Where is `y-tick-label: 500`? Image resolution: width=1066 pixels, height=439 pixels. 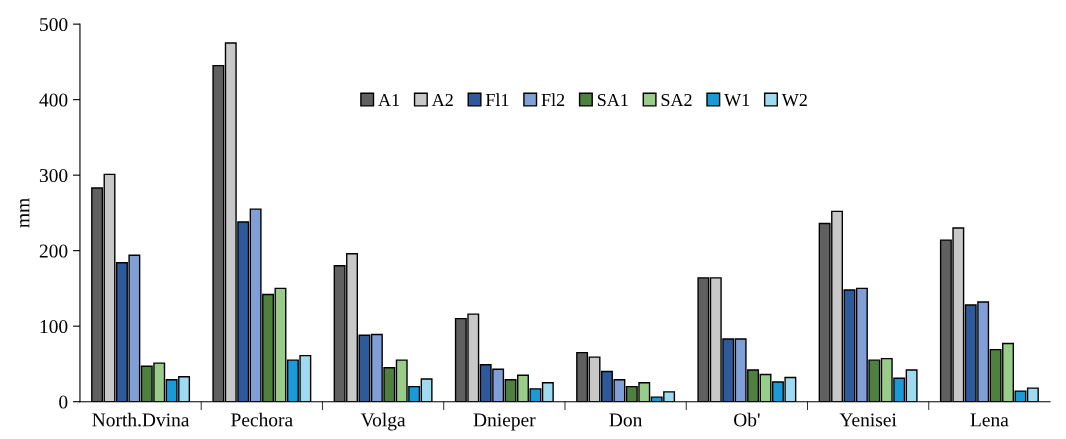
y-tick-label: 500 is located at coordinates (54, 24).